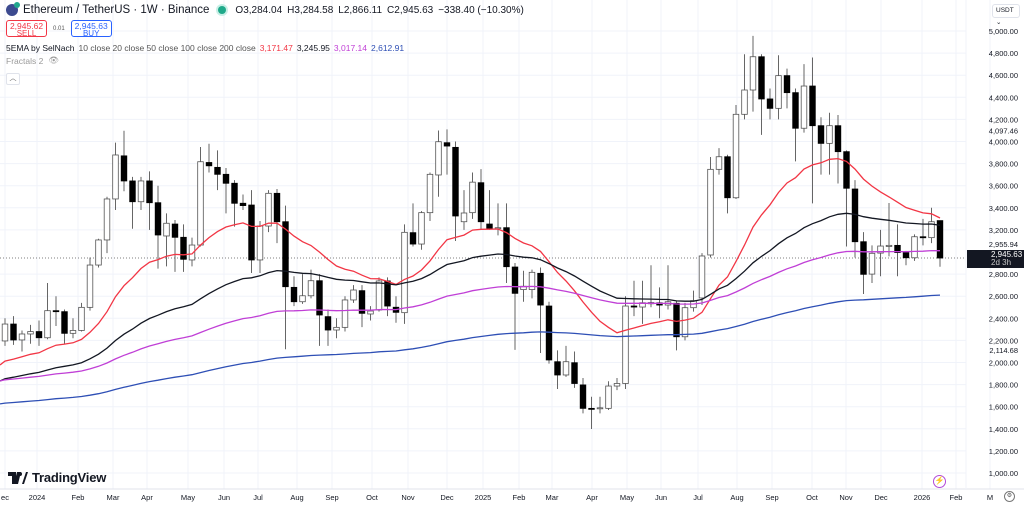 The image size is (1024, 508). What do you see at coordinates (922, 497) in the screenshot?
I see `time-tick-label: 2026` at bounding box center [922, 497].